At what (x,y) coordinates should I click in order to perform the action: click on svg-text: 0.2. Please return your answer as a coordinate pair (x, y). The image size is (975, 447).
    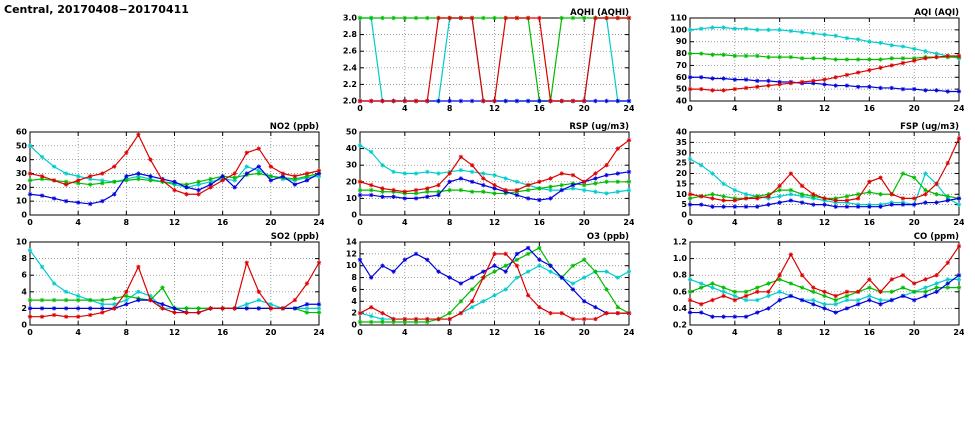
    Looking at the image, I should click on (680, 325).